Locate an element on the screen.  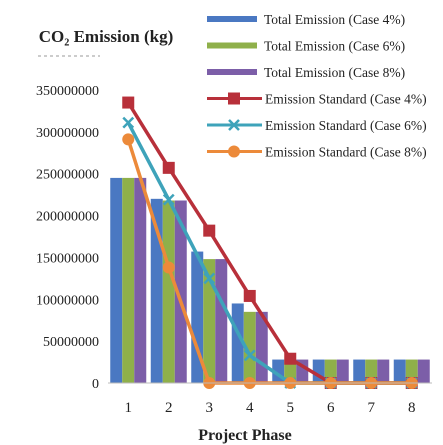
x-tick-label: 4 is located at coordinates (250, 408).